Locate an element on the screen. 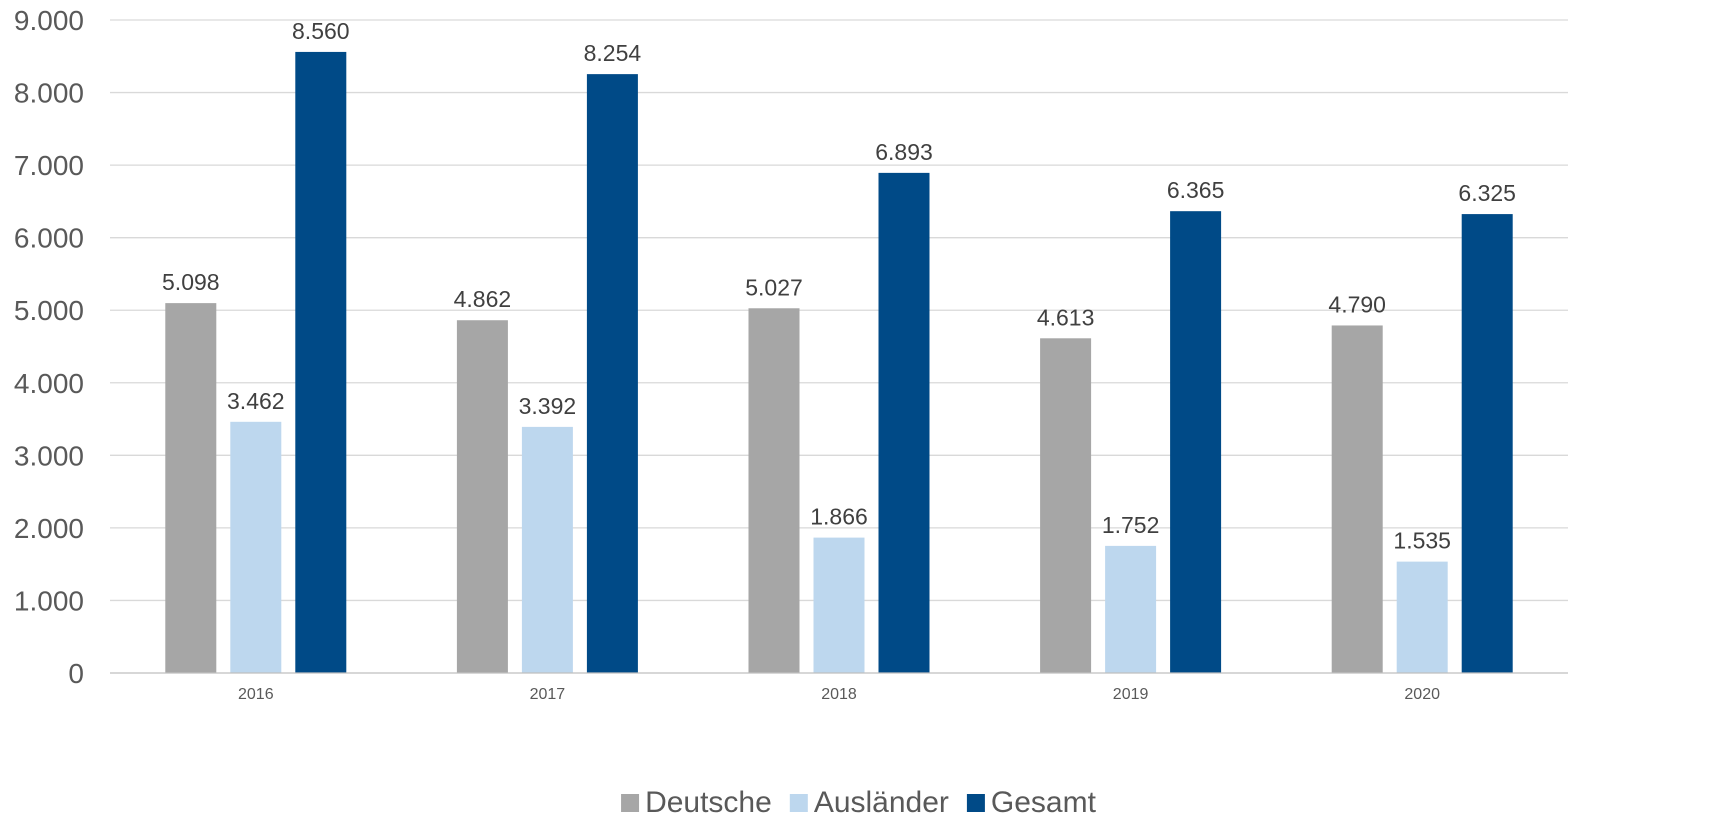  bar-gesamt-2016 is located at coordinates (321, 362).